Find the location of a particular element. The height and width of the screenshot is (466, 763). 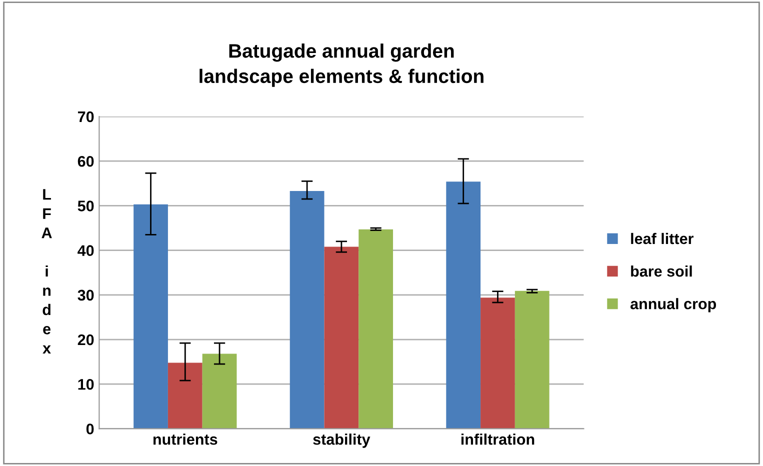

text: LFA index is located at coordinates (47, 271).